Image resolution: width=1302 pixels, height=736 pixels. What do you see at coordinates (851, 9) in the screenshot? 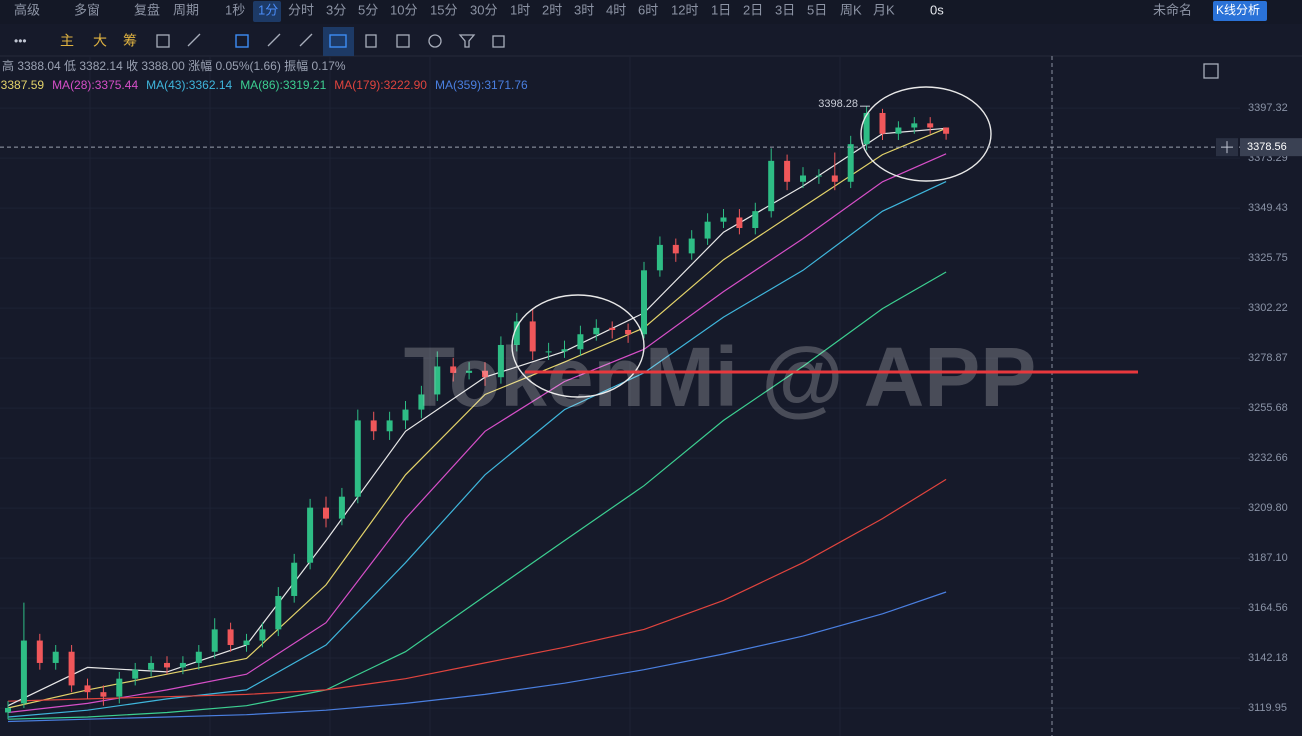
I see `toolbar-item: 周K` at bounding box center [851, 9].